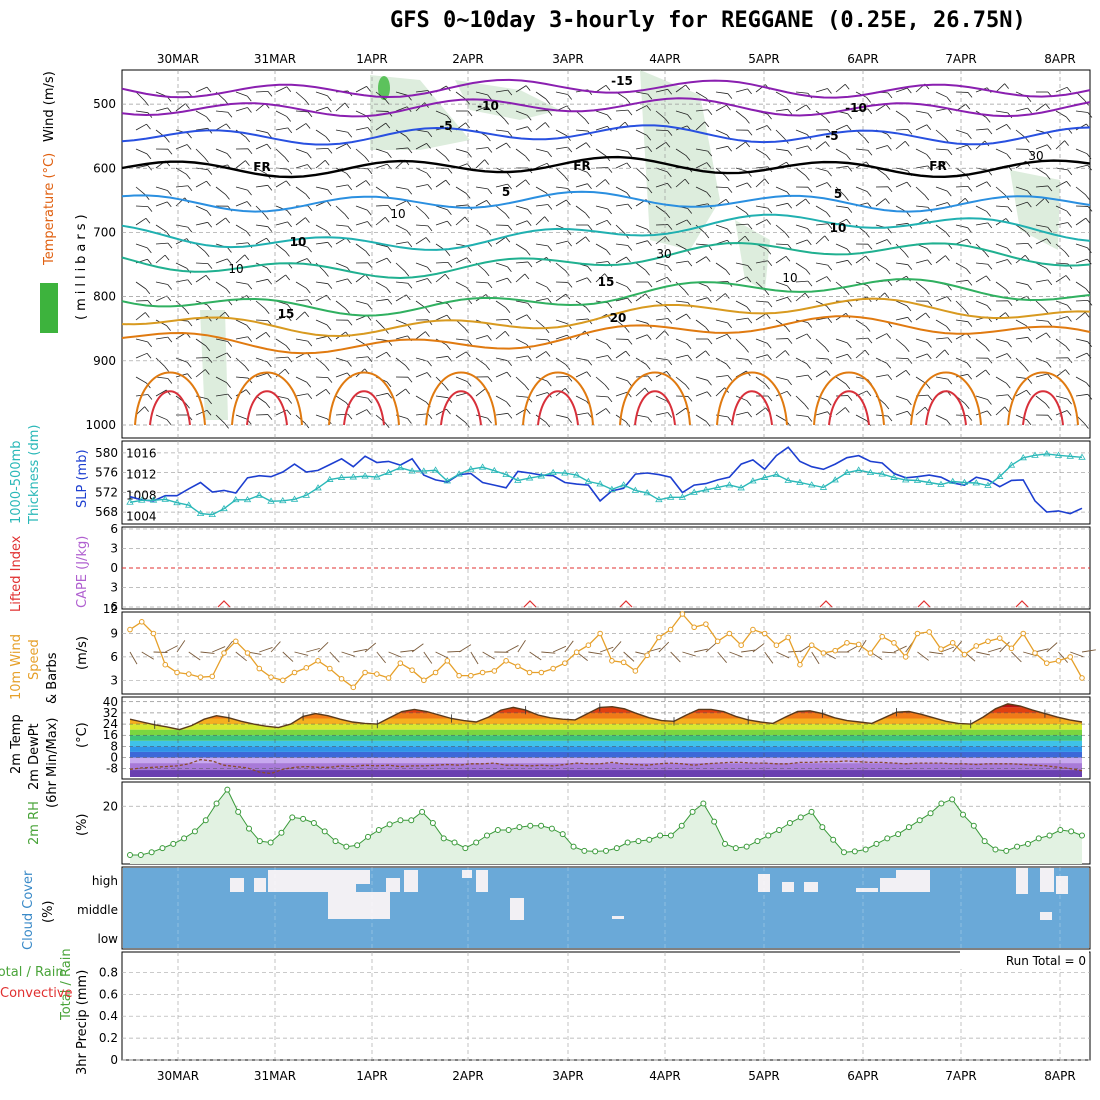  I want to click on panel-frame-wind, so click(606, 653).